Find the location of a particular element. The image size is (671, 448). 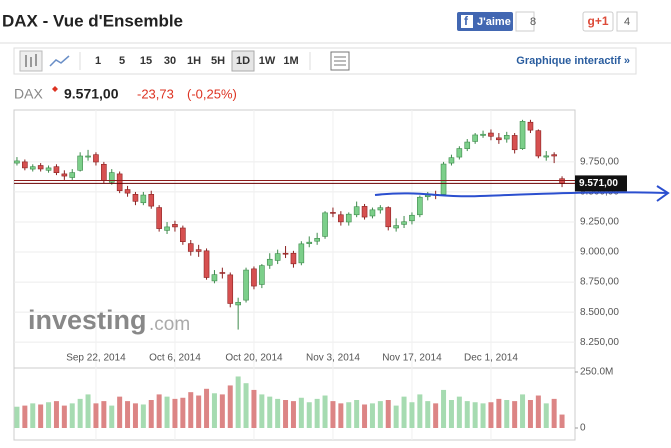

interval-button: 1W is located at coordinates (267, 61).